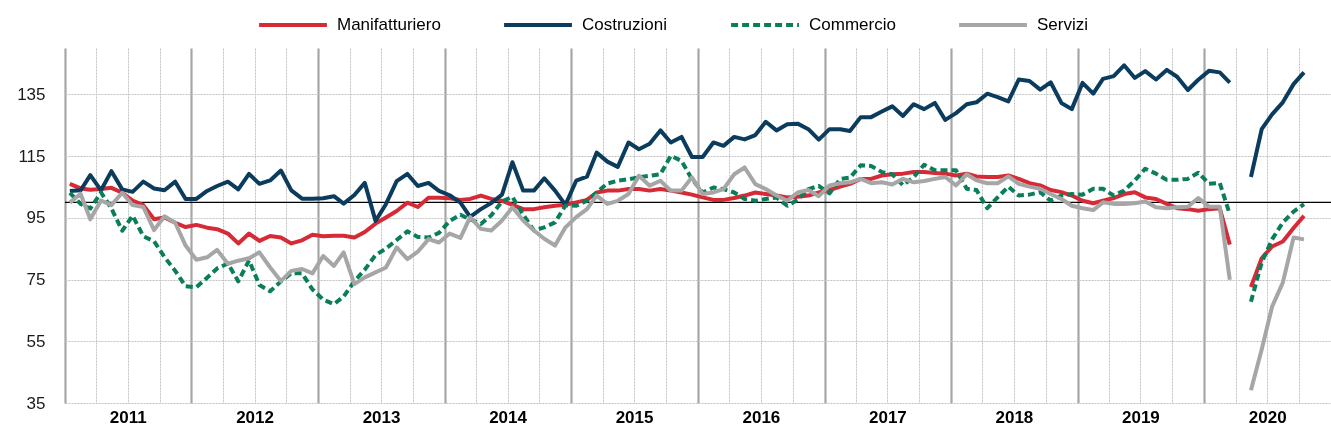 The image size is (1331, 439). I want to click on legend-label: Servizi, so click(1063, 24).